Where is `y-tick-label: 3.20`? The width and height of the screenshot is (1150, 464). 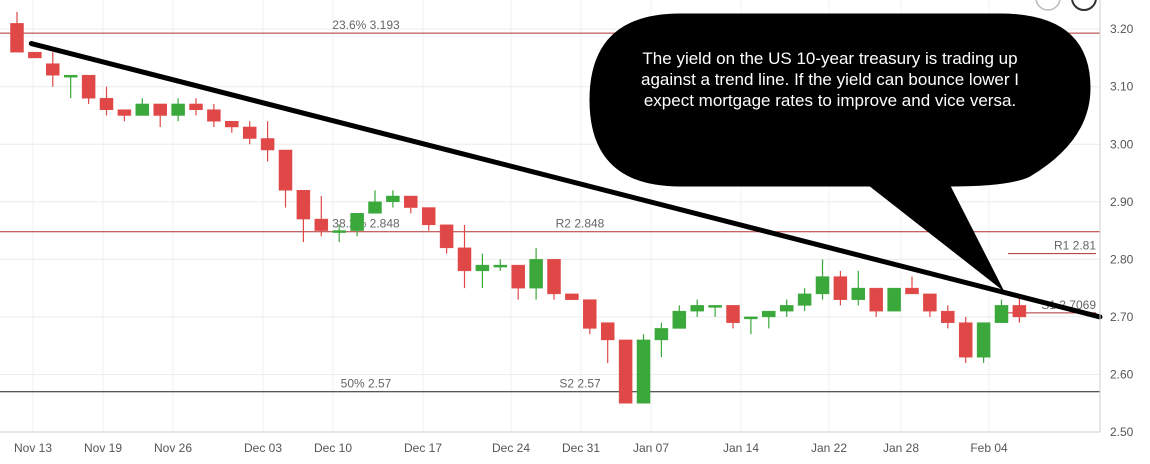 y-tick-label: 3.20 is located at coordinates (1122, 29).